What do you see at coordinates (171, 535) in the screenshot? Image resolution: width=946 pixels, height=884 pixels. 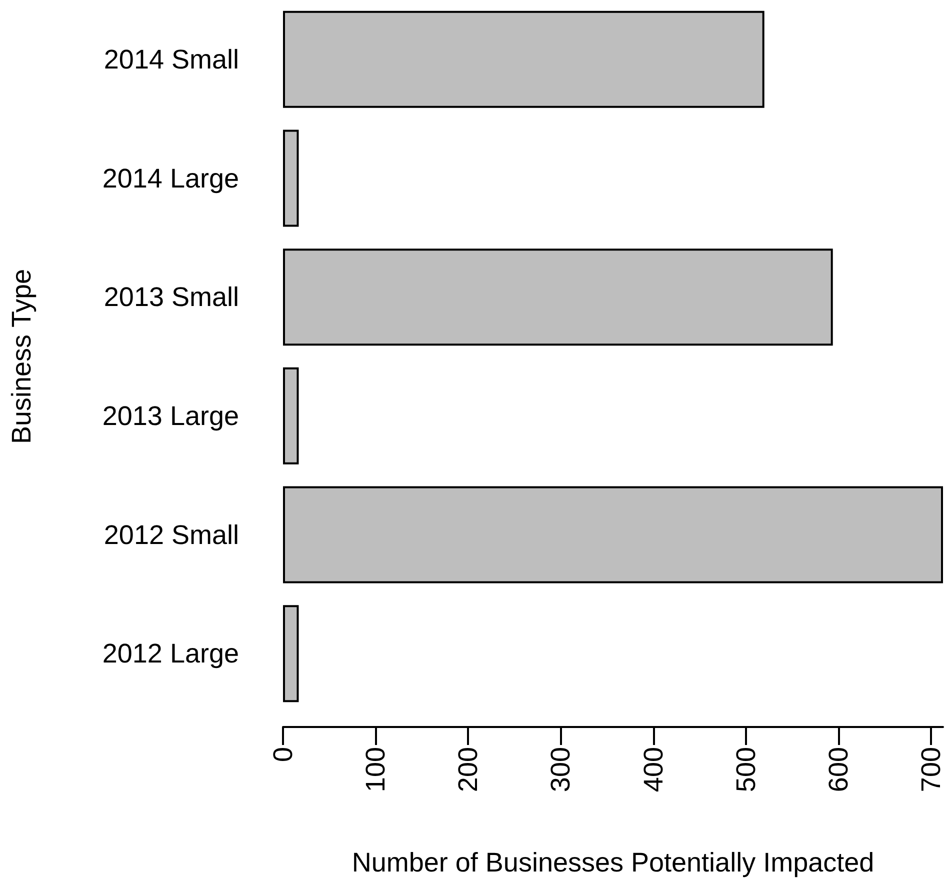 I see `y-tick-label: 2012 Small` at bounding box center [171, 535].